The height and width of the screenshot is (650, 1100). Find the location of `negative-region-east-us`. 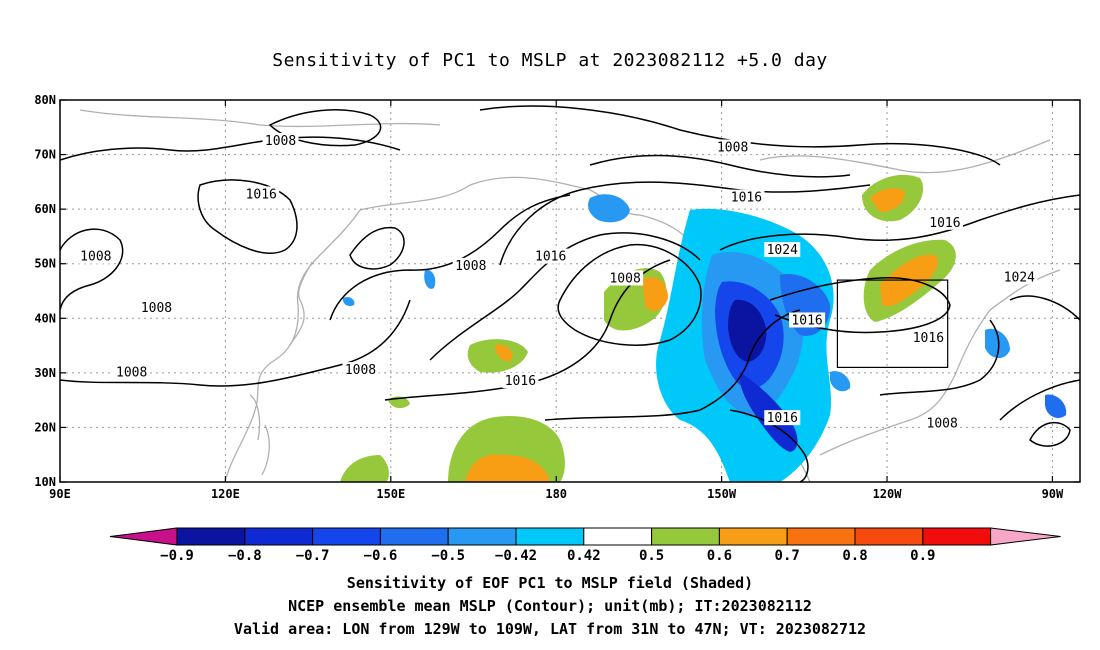

negative-region-east-us is located at coordinates (997, 343).